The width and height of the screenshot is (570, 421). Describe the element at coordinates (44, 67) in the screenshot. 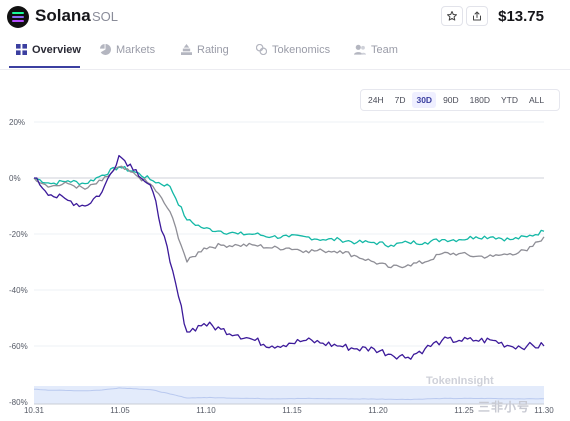

I see `active-tab-indicator` at that location.